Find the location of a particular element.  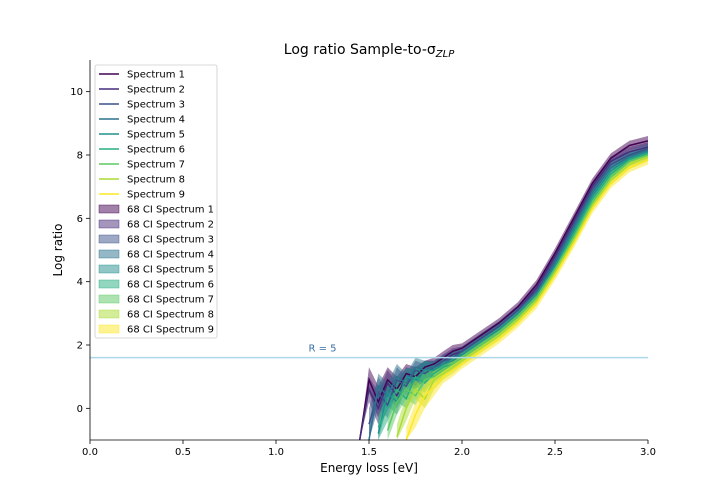

x-tick-label: 1.5 is located at coordinates (369, 452).